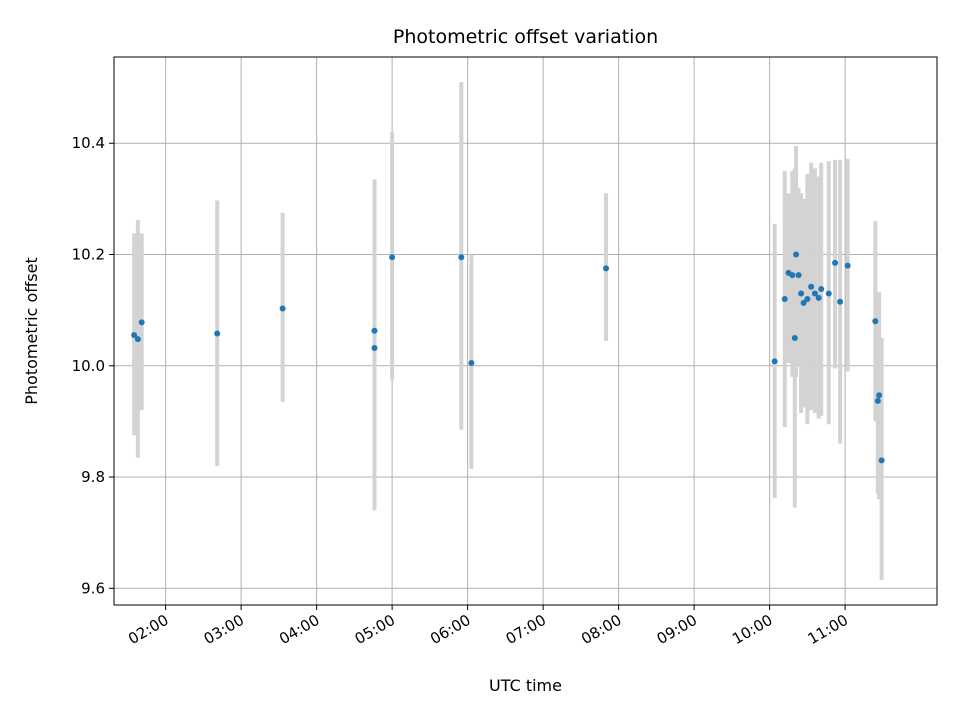  I want to click on y-axis-title: Photometric offset, so click(31, 331).